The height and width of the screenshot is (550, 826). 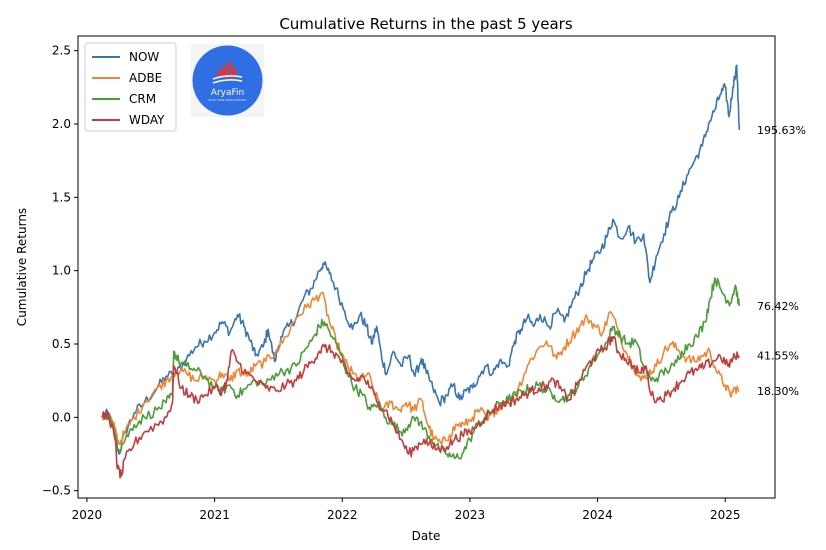 I want to click on end-label-adbe: 18.30%, so click(x=778, y=391).